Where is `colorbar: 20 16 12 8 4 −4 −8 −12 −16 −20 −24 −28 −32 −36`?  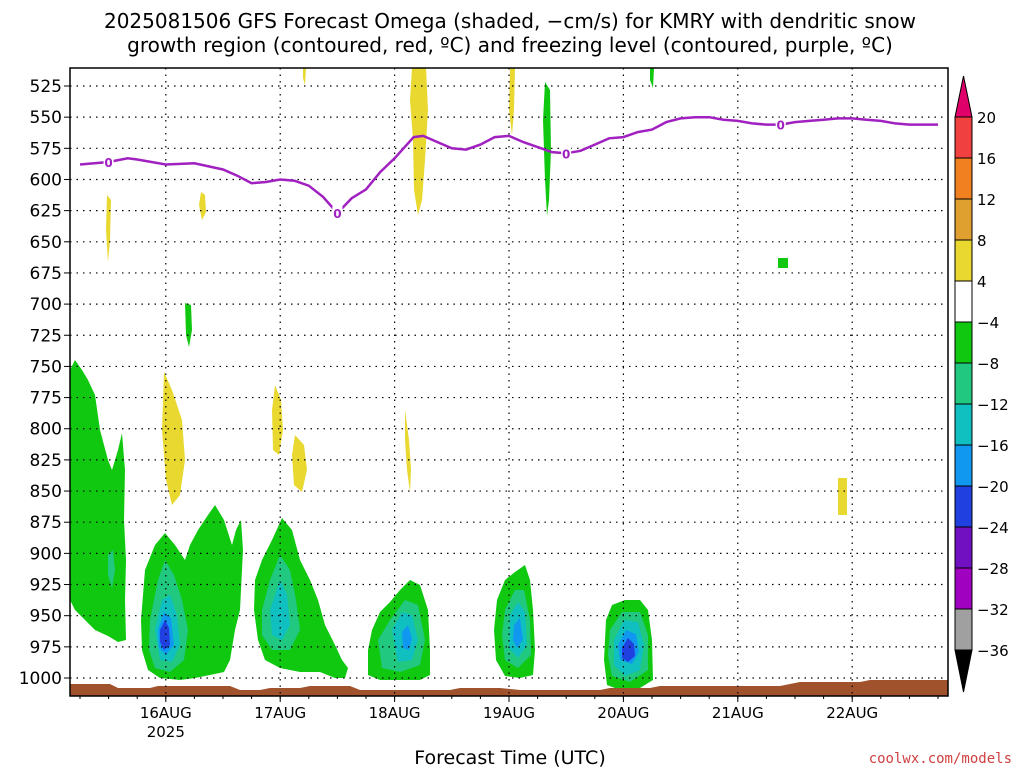 colorbar: 20 16 12 8 4 −4 −8 −12 −16 −20 −24 −28 −32 −36 is located at coordinates (981, 384).